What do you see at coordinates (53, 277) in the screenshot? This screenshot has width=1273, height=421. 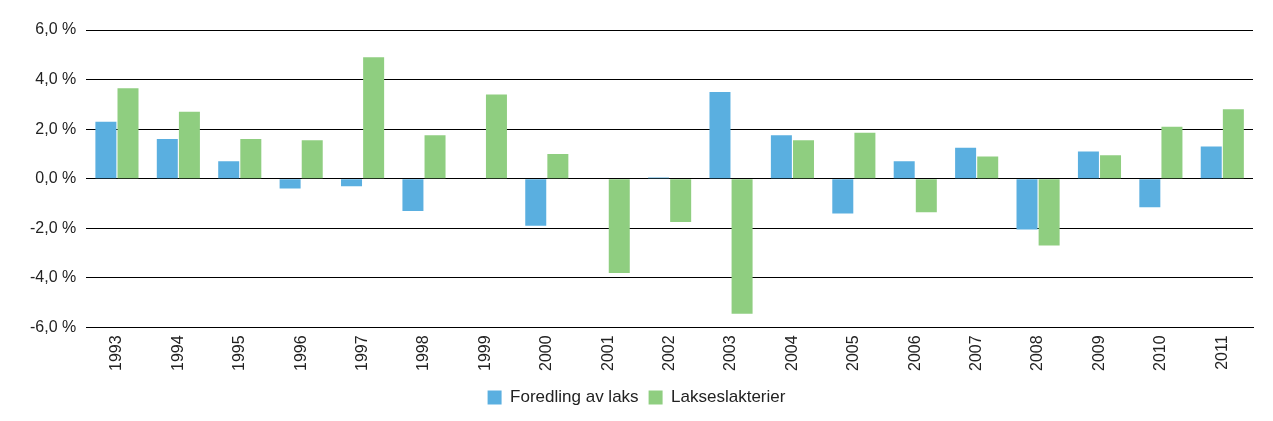 I see `y-tick-label: -4,0 %` at bounding box center [53, 277].